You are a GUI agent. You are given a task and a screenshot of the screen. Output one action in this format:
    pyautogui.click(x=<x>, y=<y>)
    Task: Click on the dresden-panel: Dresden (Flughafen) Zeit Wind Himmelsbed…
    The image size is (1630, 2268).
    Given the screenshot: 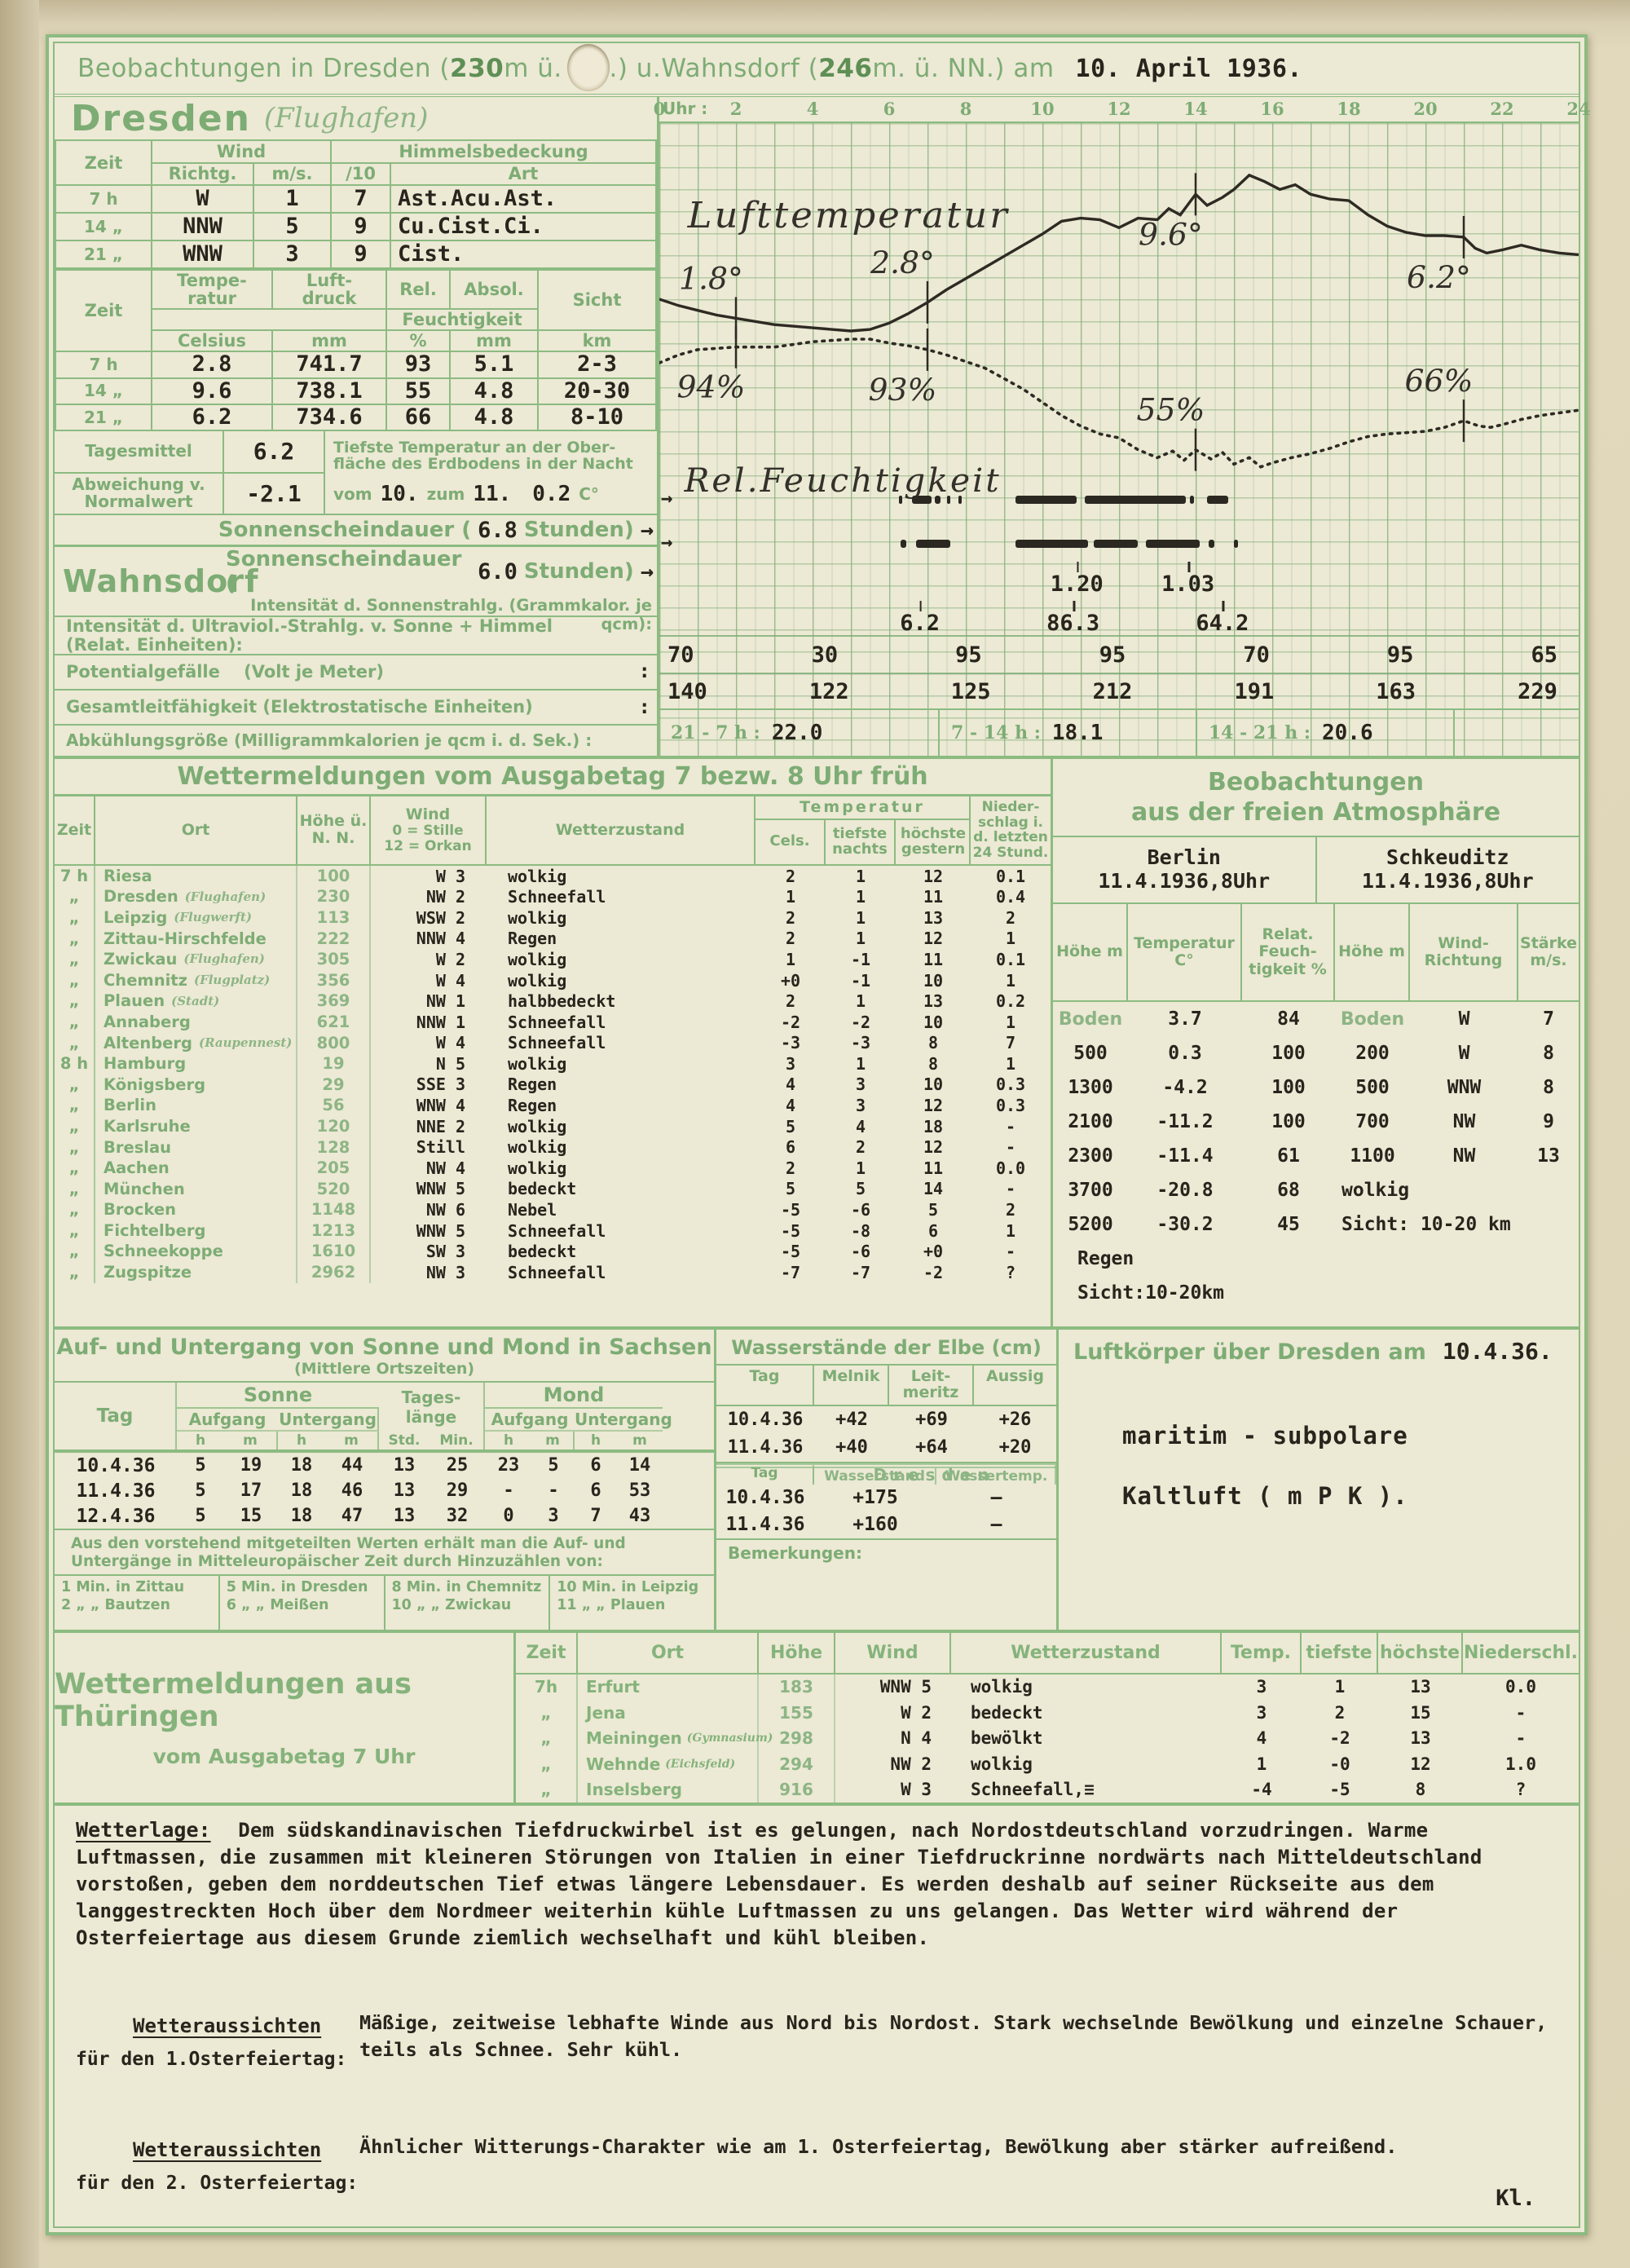 What is the action you would take?
    pyautogui.click(x=357, y=426)
    